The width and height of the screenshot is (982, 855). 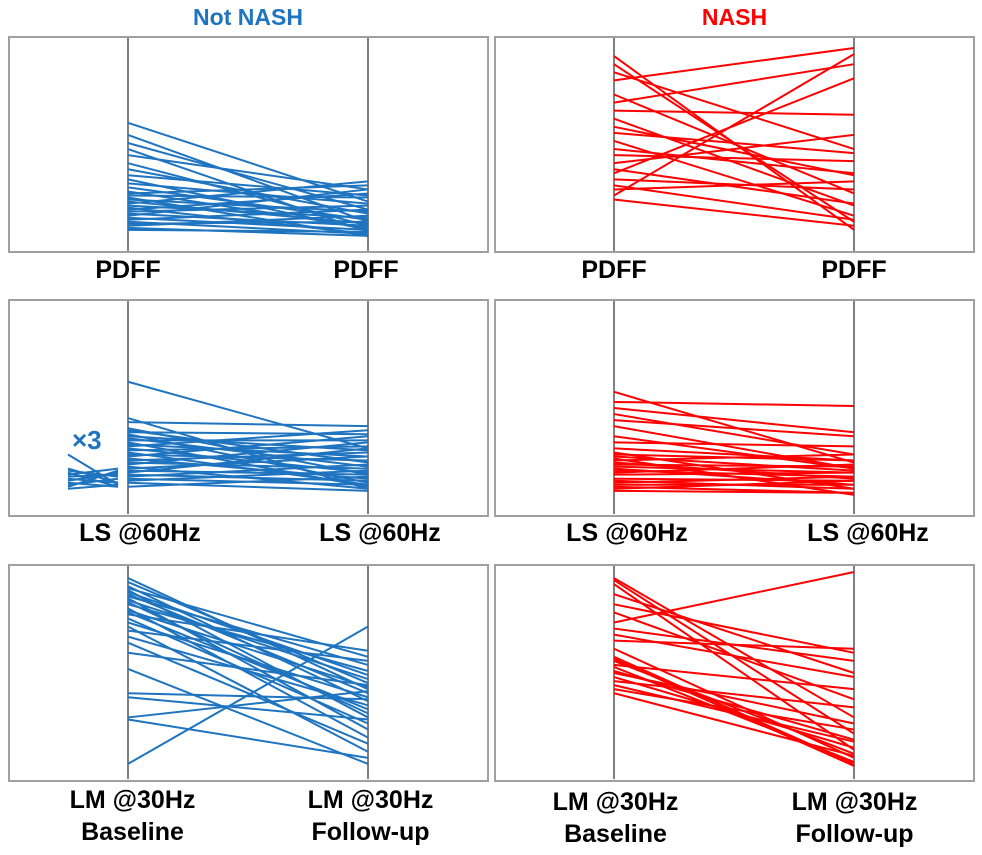 I want to click on axis-label-ls-followup-nash: LS @60Hz, so click(x=868, y=533).